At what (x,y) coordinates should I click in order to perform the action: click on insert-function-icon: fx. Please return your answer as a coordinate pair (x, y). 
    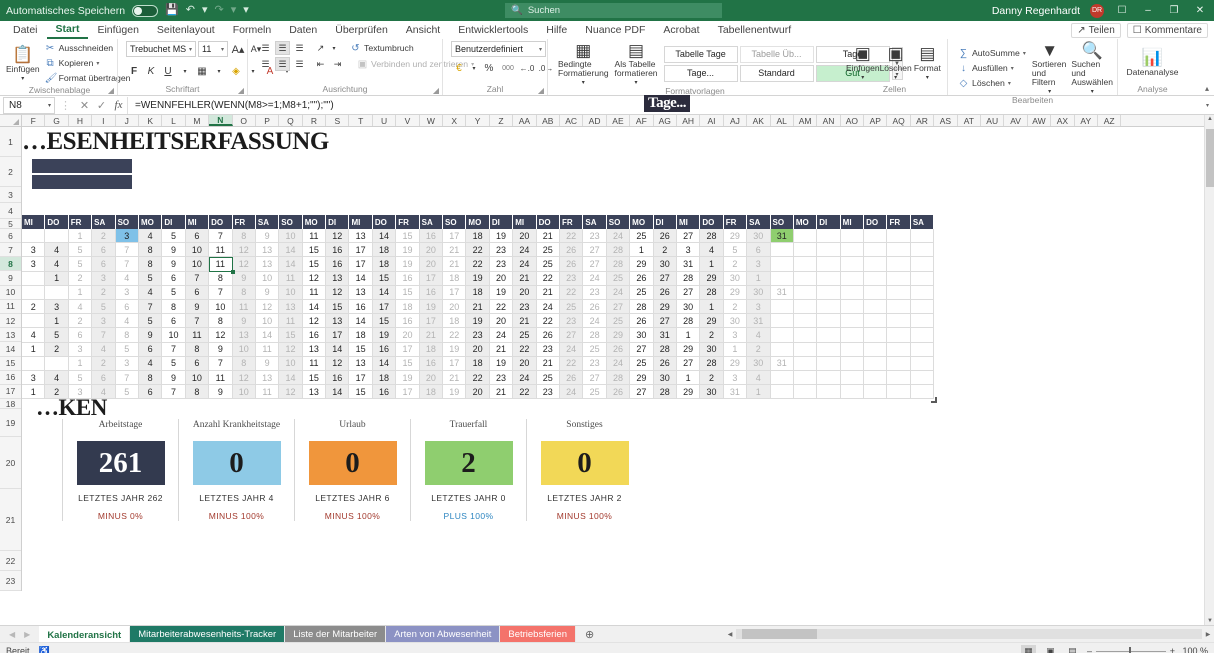
    Looking at the image, I should click on (118, 105).